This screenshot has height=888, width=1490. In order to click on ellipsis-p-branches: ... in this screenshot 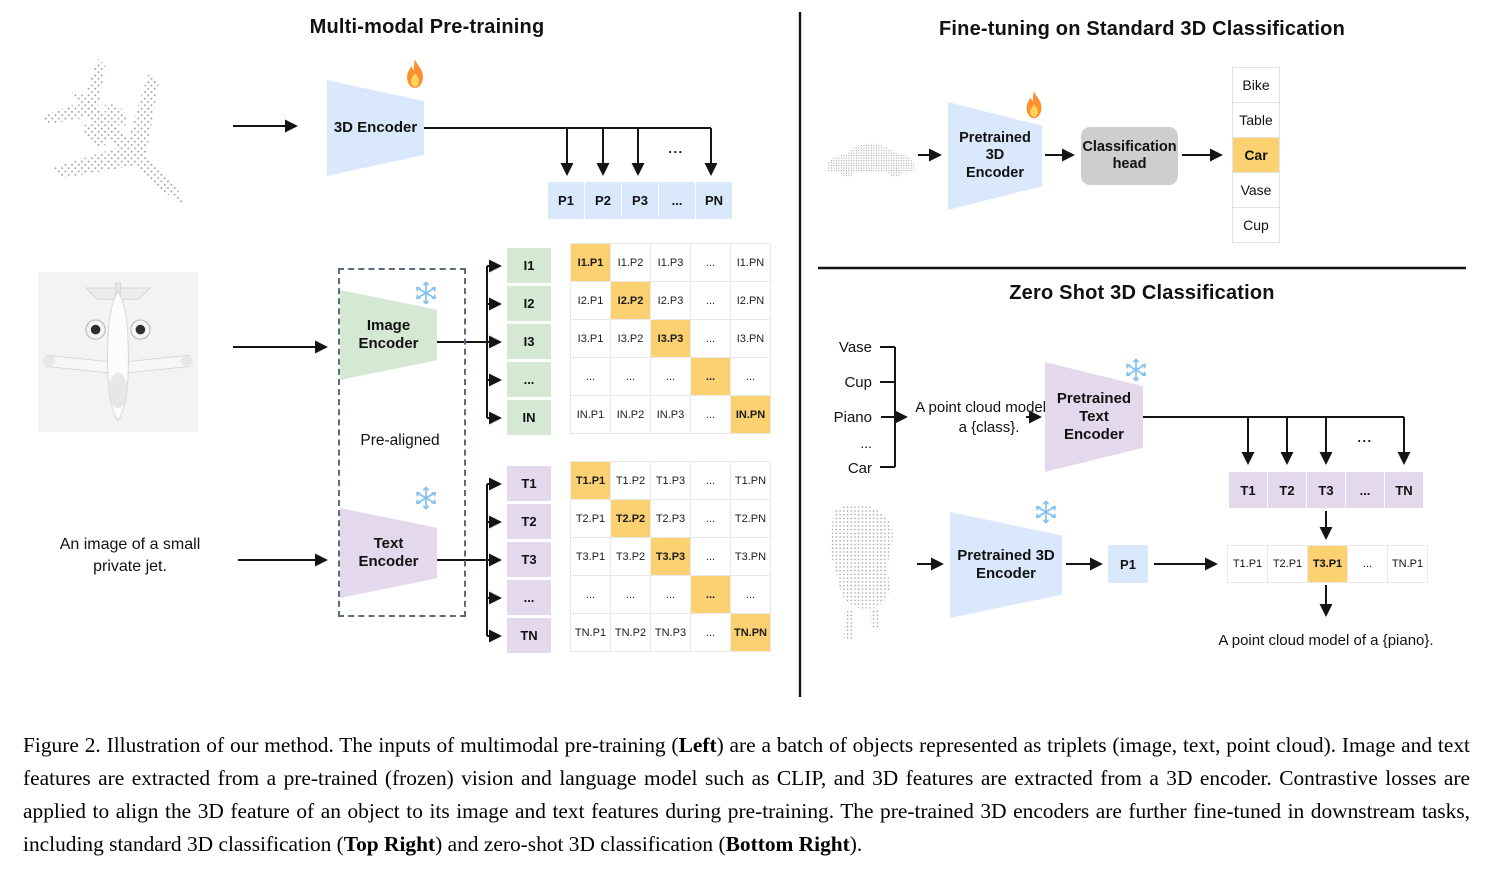, I will do `click(676, 148)`.